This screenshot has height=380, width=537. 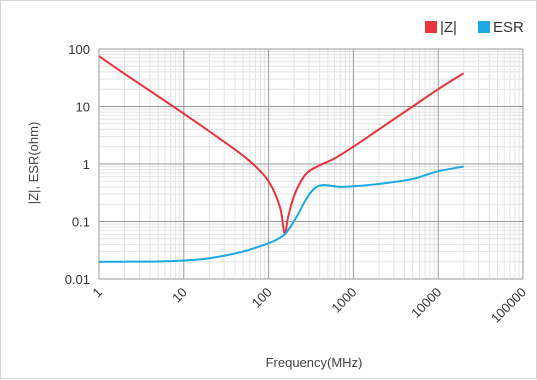 What do you see at coordinates (314, 362) in the screenshot?
I see `x-axis-label: Frequency(MHz)` at bounding box center [314, 362].